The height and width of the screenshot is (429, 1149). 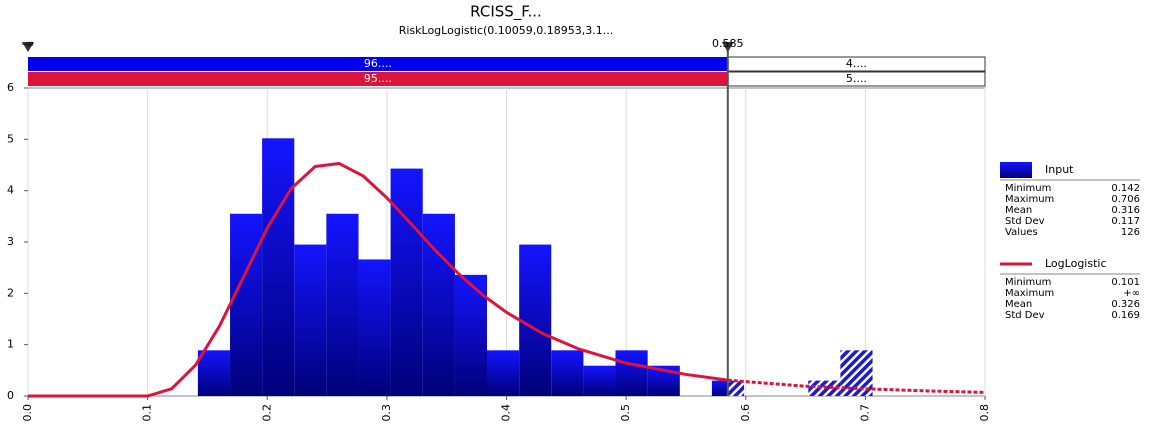 What do you see at coordinates (864, 413) in the screenshot?
I see `x-tick-label: 0.7` at bounding box center [864, 413].